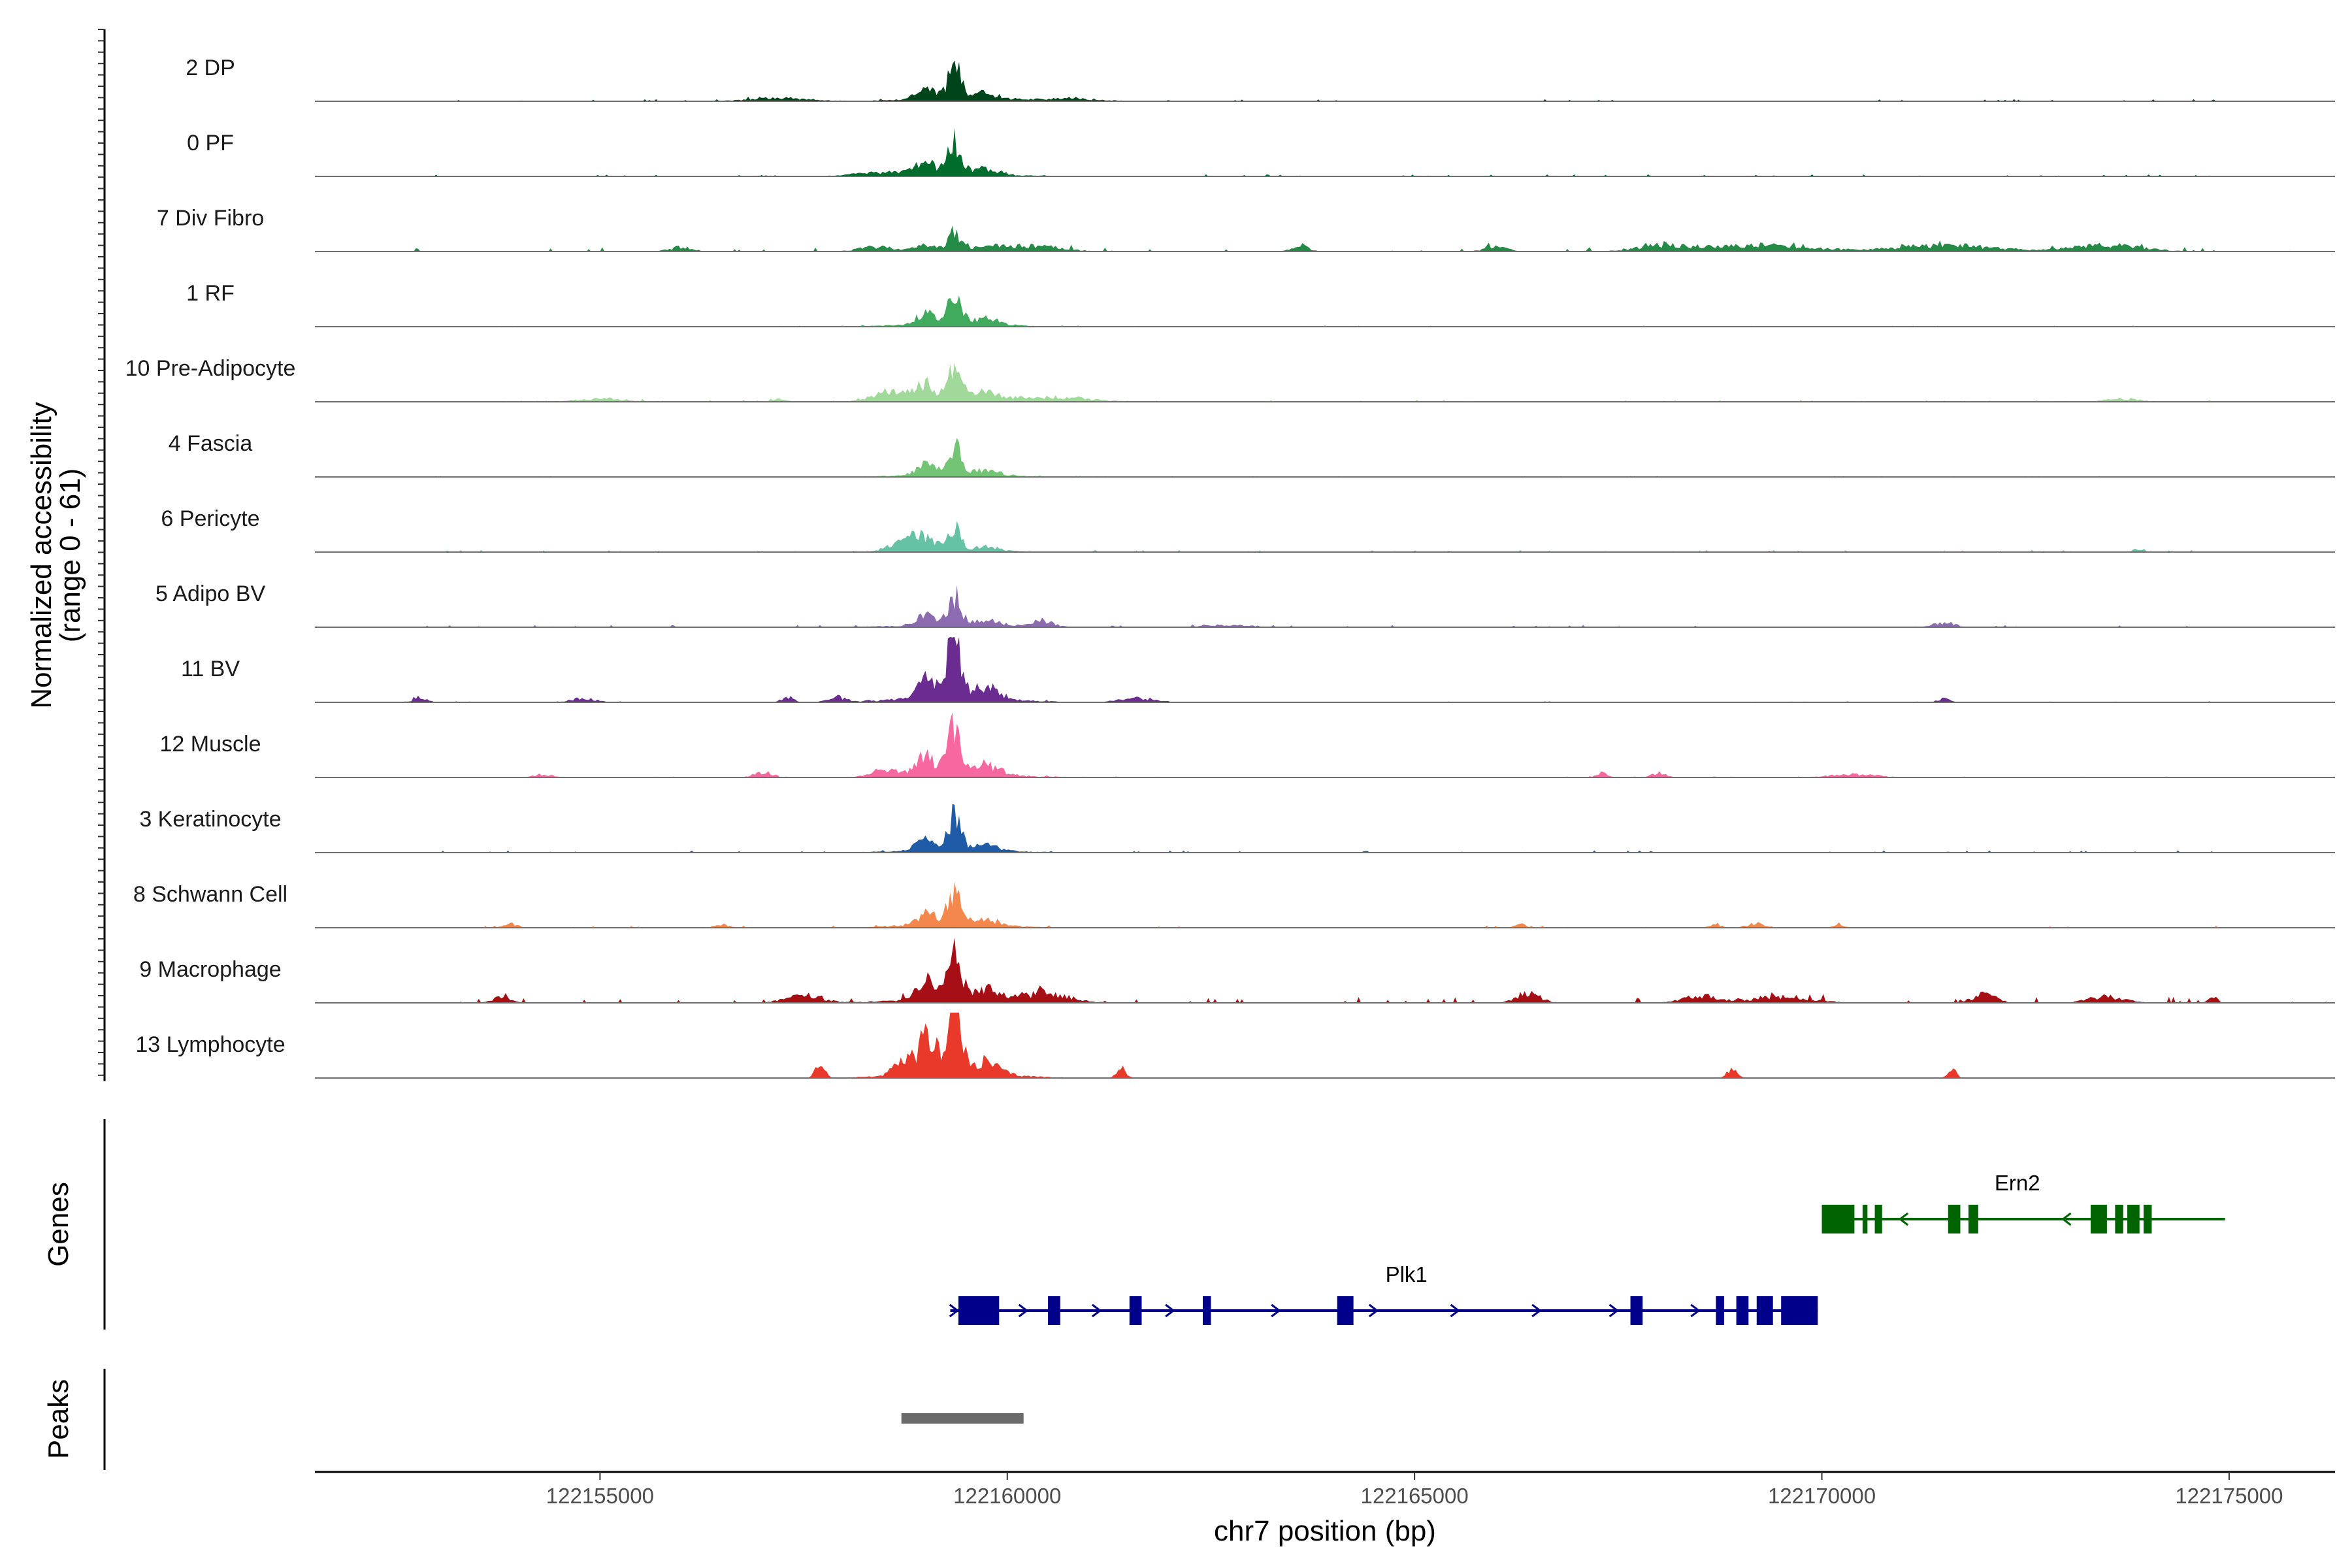  I want to click on track-label-3-keratinocyte: 3 Keratinocyte, so click(210, 819).